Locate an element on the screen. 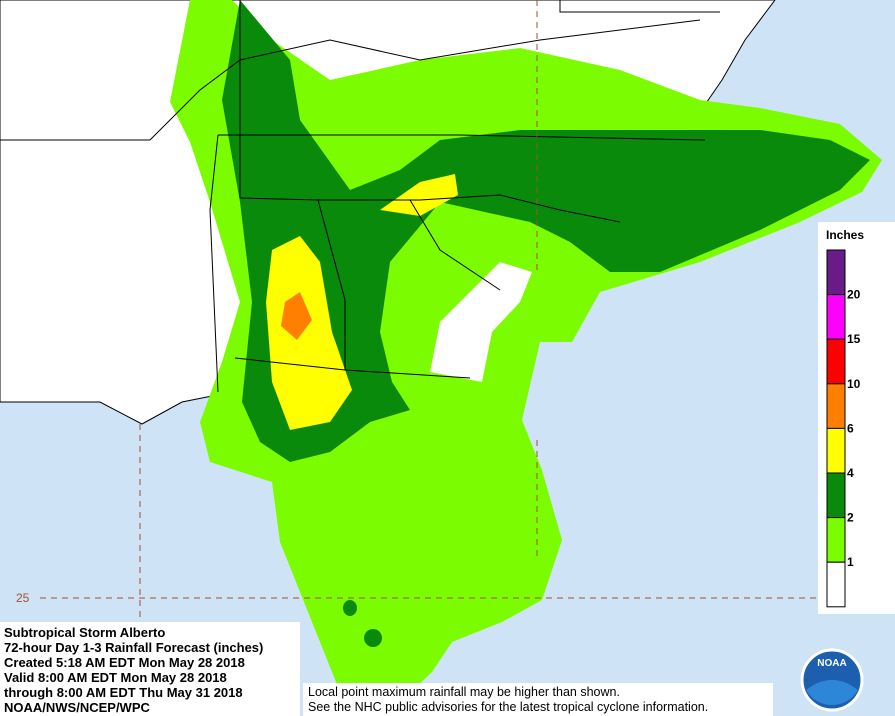  info-line: Valid 8:00 AM EDT Mon May 28 2018 is located at coordinates (115, 677).